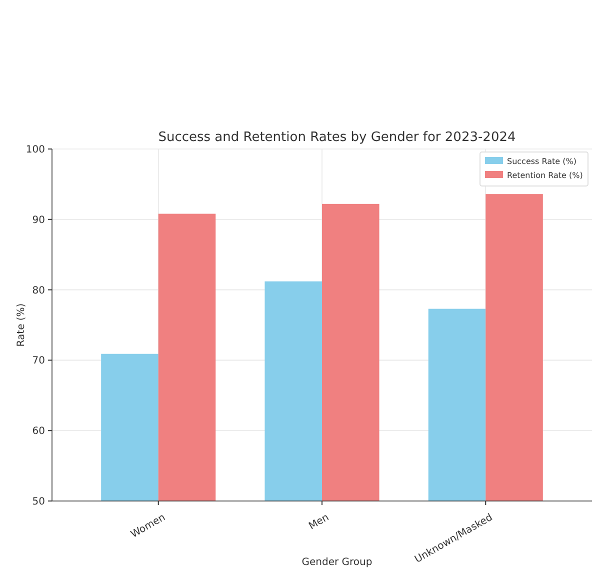 The width and height of the screenshot is (596, 587). What do you see at coordinates (541, 161) in the screenshot?
I see `legend-label: Success Rate (%)` at bounding box center [541, 161].